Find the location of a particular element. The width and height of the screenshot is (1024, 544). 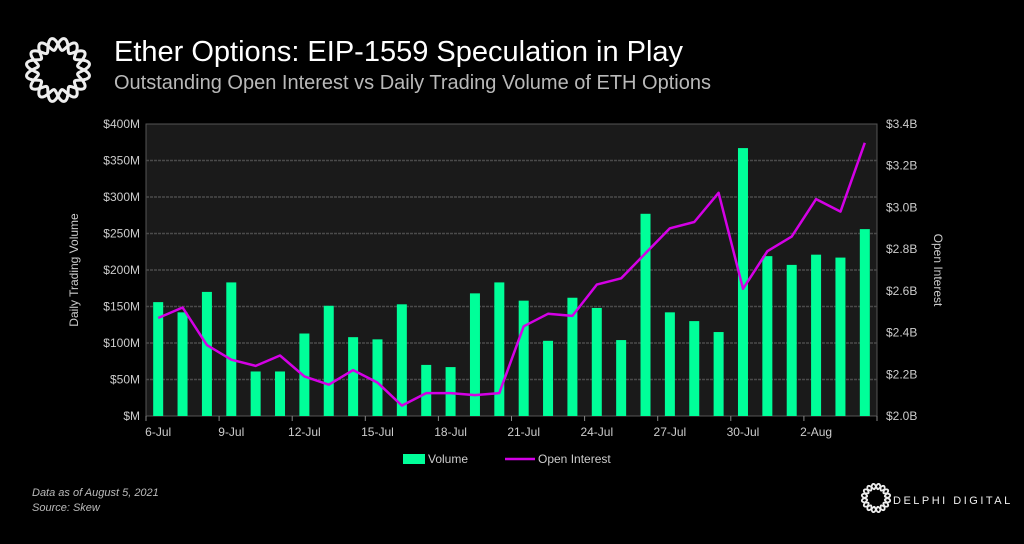

delphi-brand-logo-icon is located at coordinates (876, 498).